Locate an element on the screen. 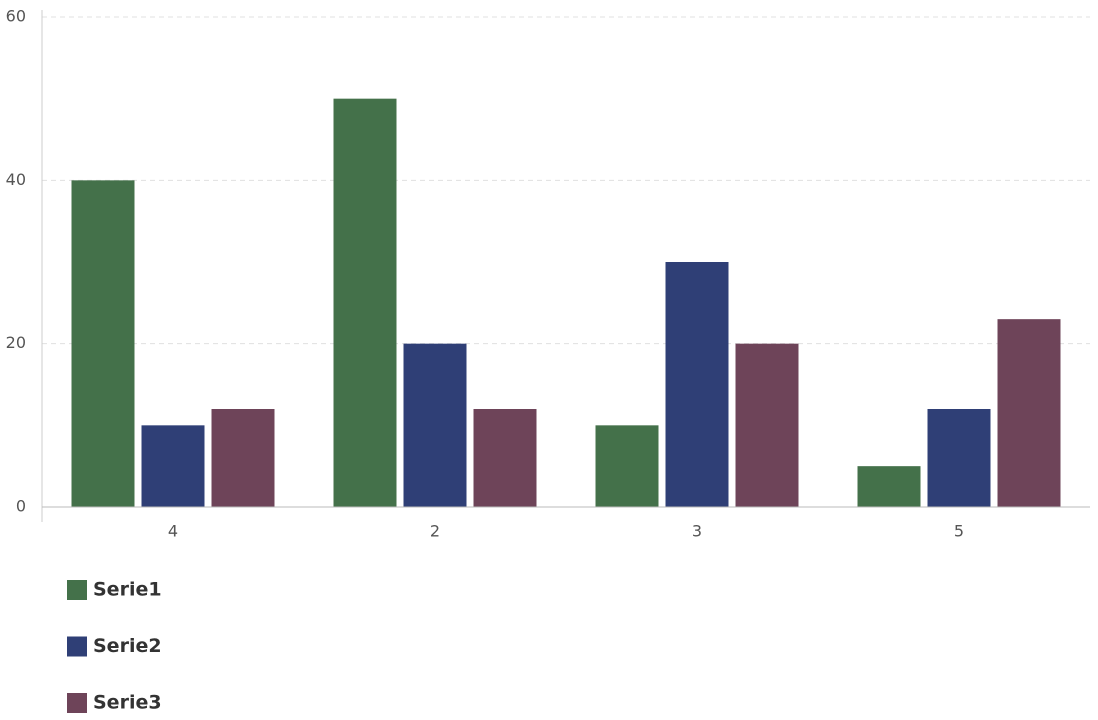  y-tick-label: 40 is located at coordinates (16, 179).